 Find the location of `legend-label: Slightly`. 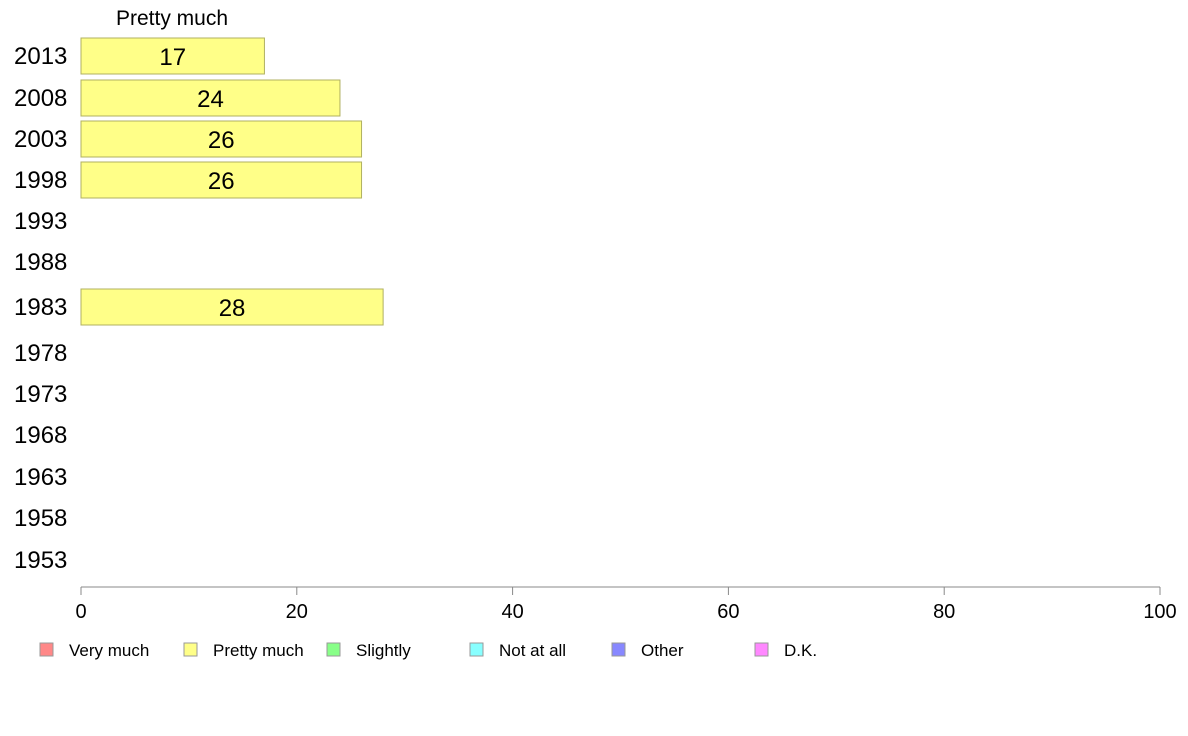

legend-label: Slightly is located at coordinates (383, 650).